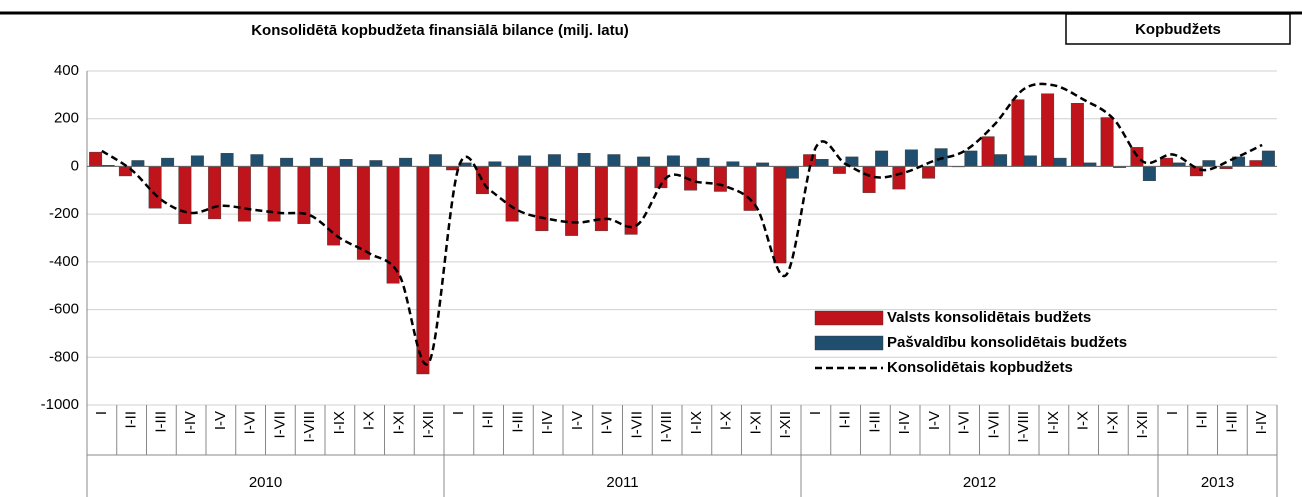 The image size is (1302, 497). What do you see at coordinates (64, 213) in the screenshot?
I see `y-tick-label: -200` at bounding box center [64, 213].